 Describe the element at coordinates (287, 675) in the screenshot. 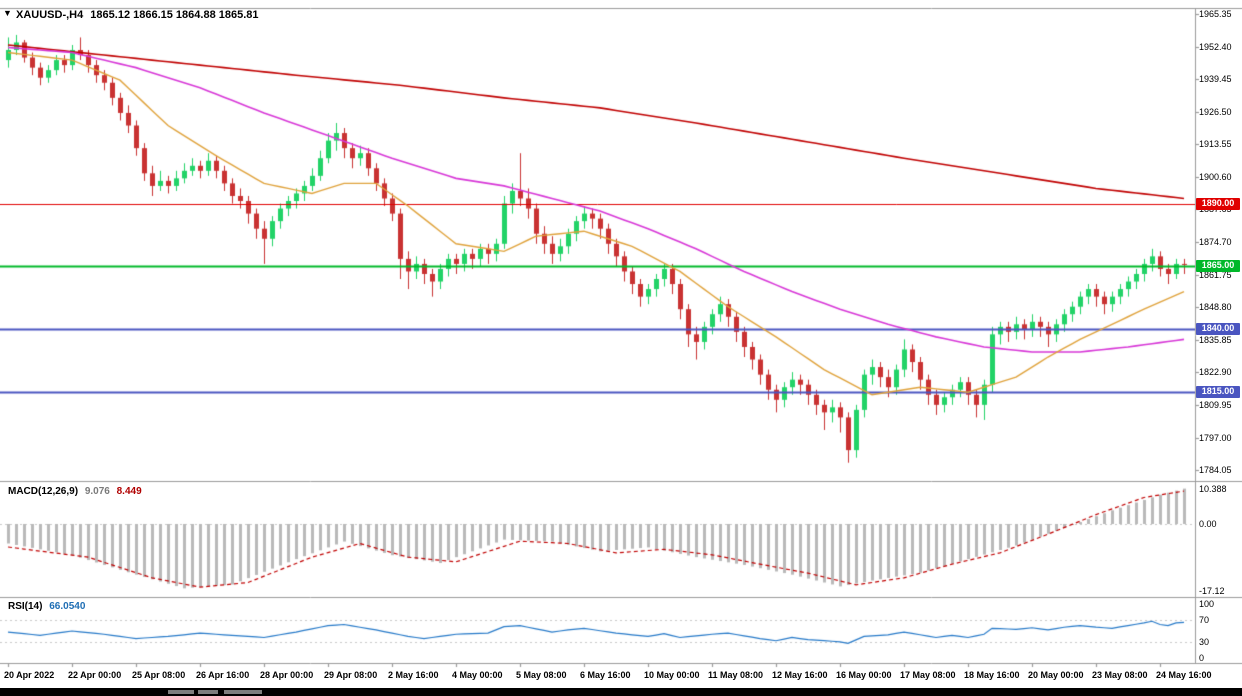

I see `time-axis-label: 28 Apr 00:00` at that location.